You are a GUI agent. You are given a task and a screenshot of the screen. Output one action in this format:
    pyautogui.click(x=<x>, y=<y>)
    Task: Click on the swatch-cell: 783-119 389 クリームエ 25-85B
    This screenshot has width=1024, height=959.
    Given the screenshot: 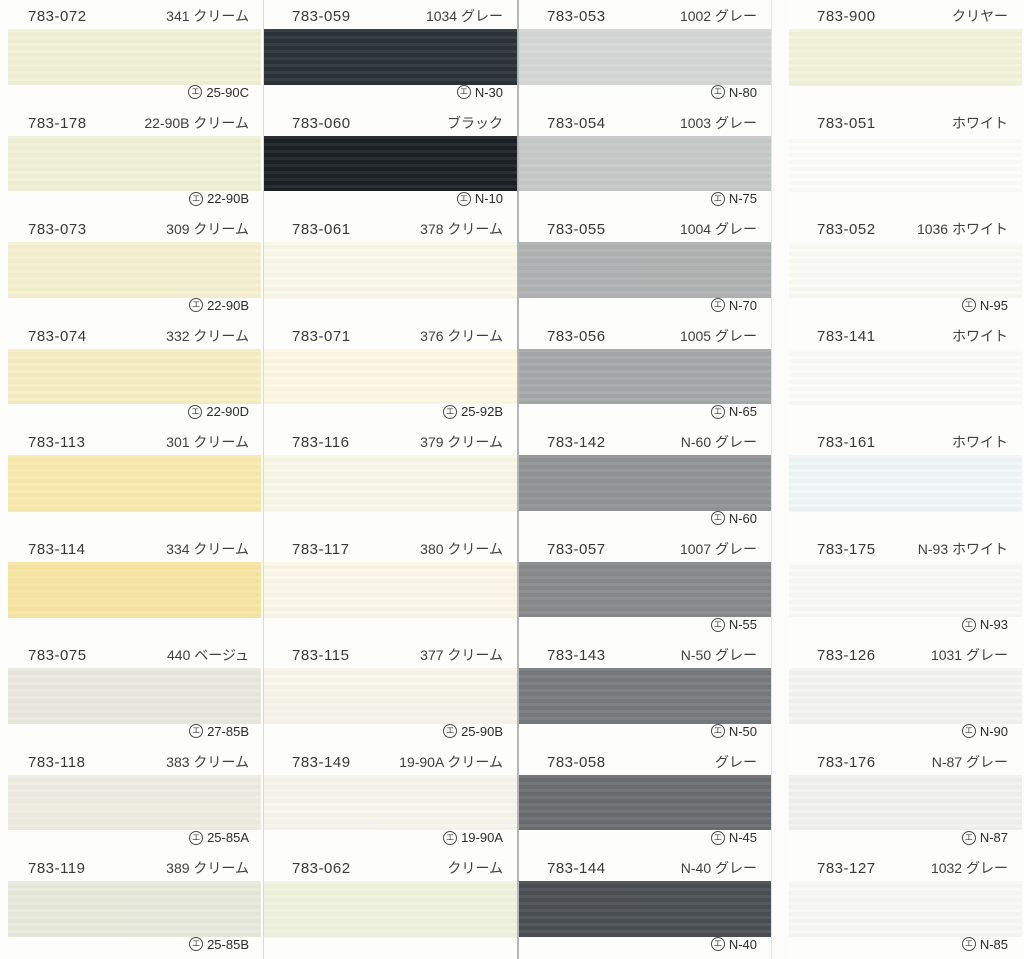 What is the action you would take?
    pyautogui.click(x=131, y=905)
    